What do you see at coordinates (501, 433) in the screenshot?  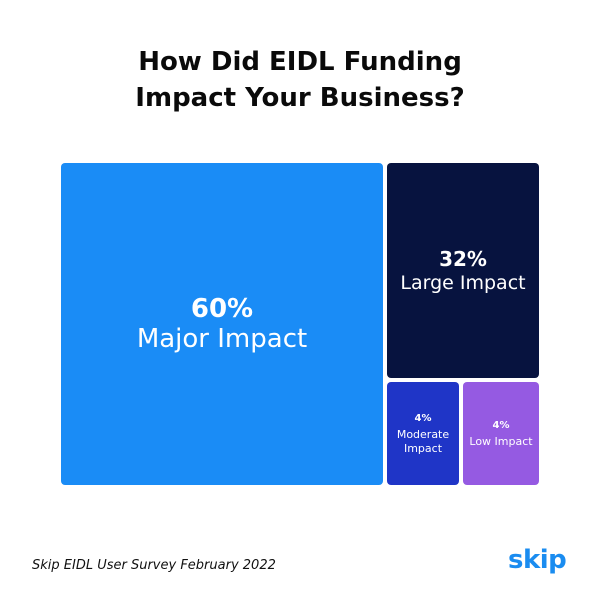 I see `treemap-tile-low-impact: 4% Low Impact` at bounding box center [501, 433].